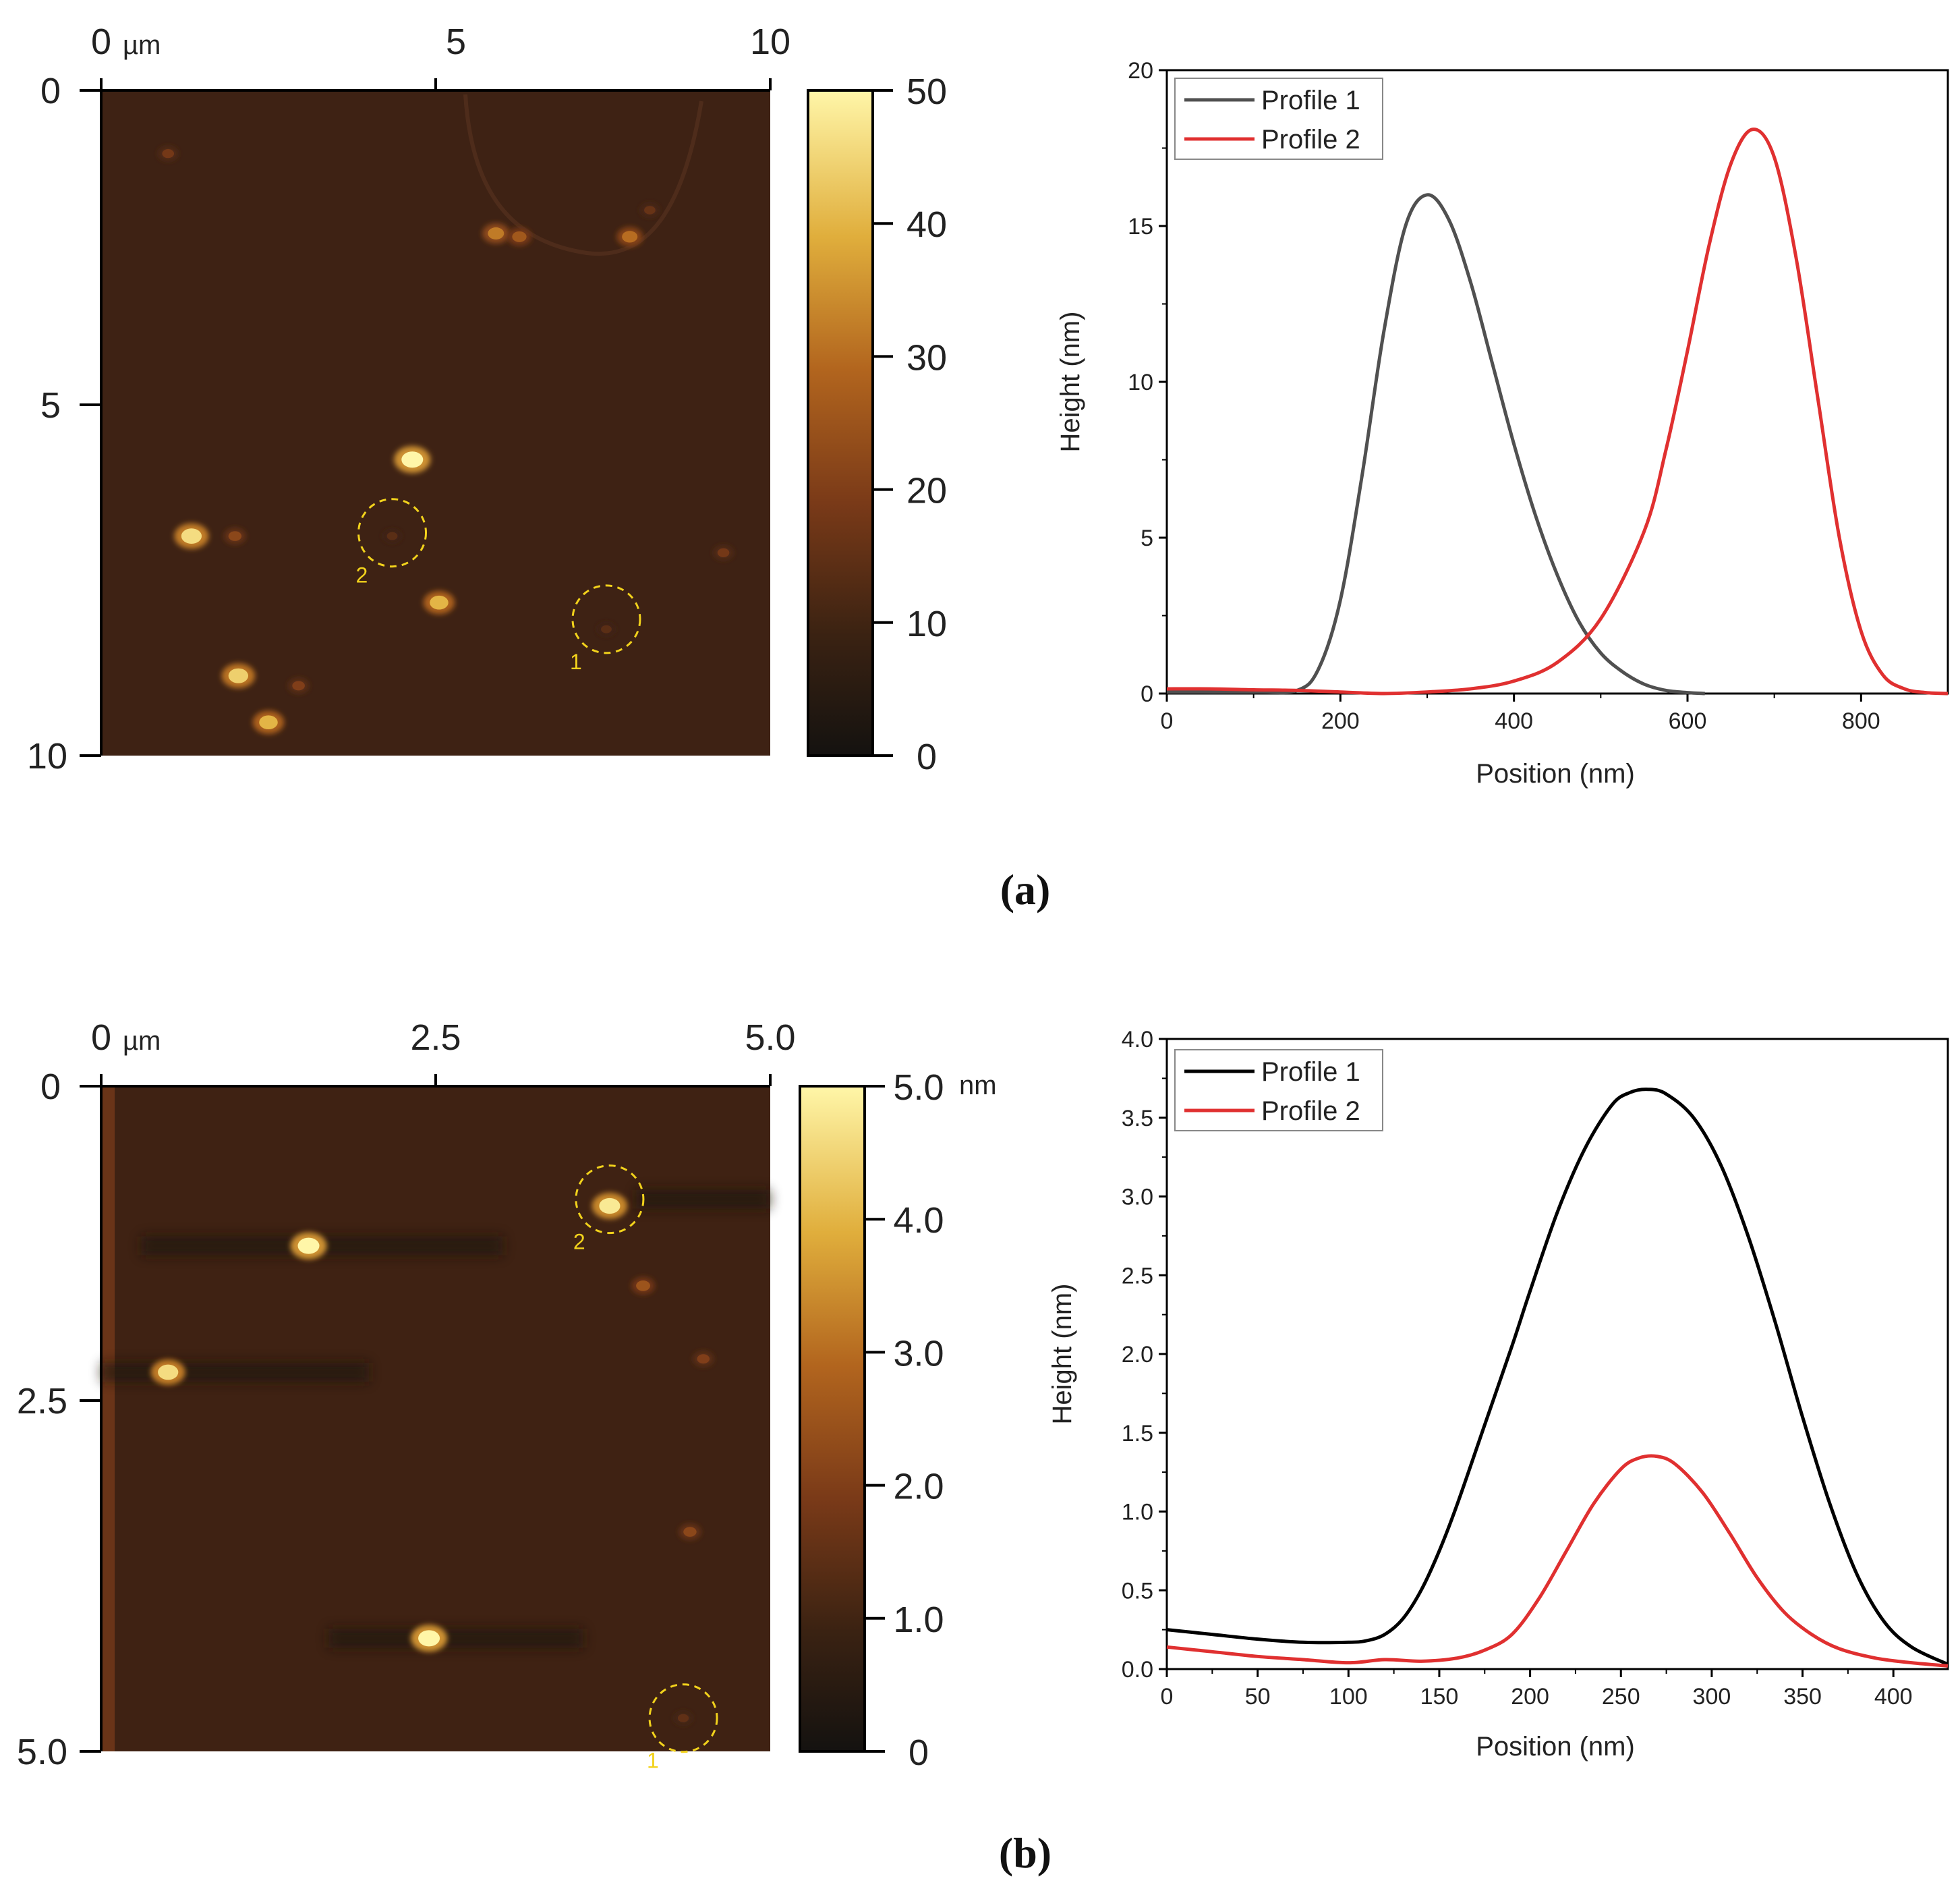 The image size is (1960, 1889). I want to click on afm-a-circles: 21, so click(498, 586).